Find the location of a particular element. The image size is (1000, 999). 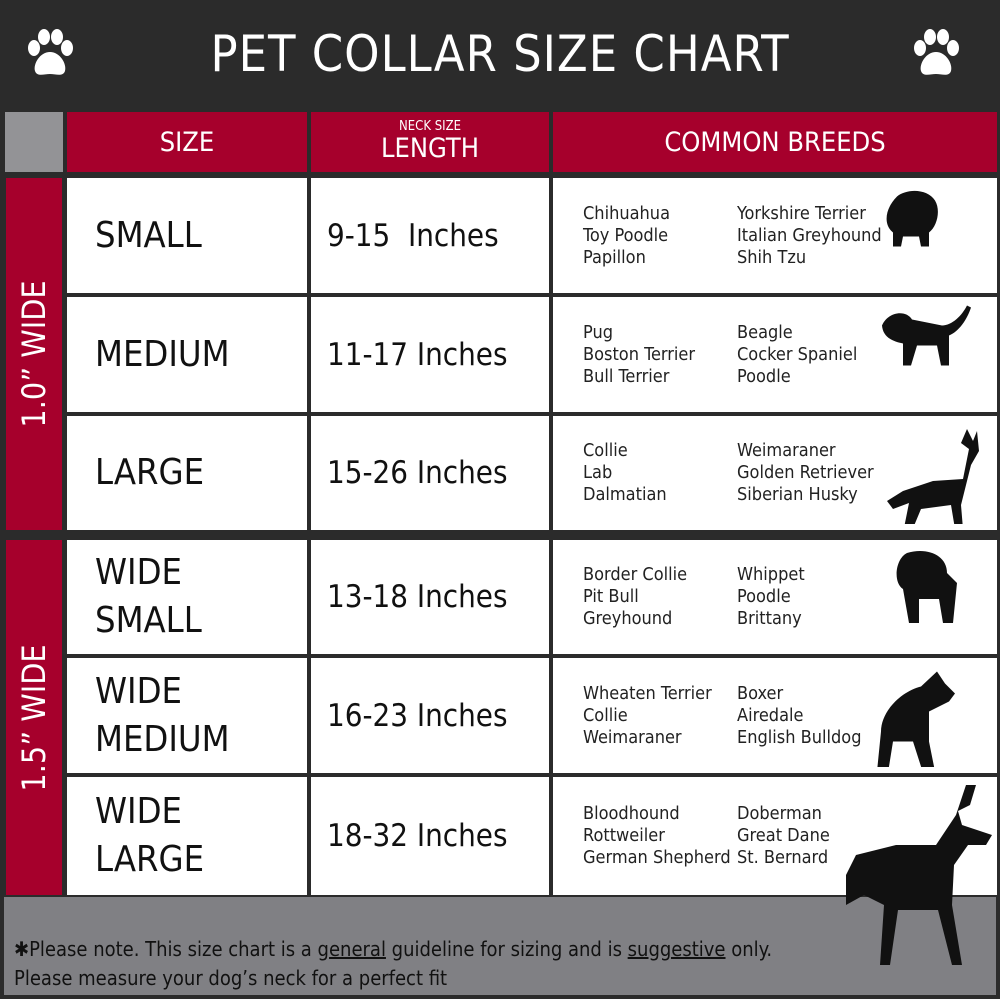

size-cell: SMALL is located at coordinates (187, 235).